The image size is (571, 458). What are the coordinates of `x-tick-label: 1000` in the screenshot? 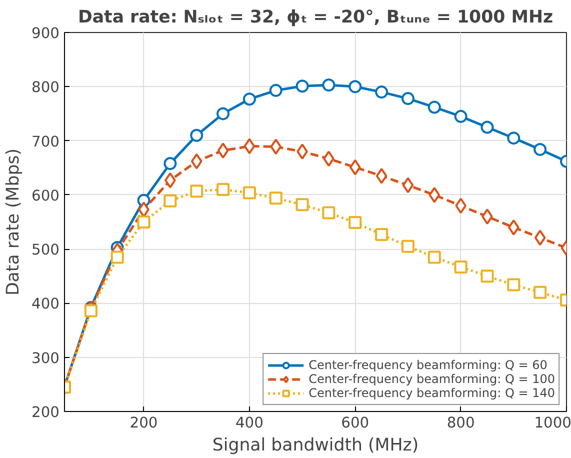 It's located at (552, 423).